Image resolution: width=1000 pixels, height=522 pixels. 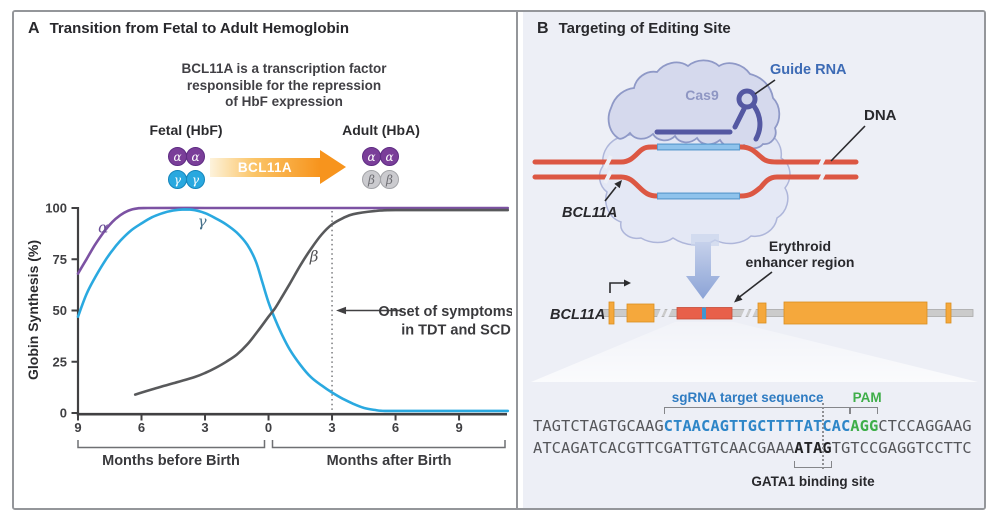 What do you see at coordinates (848, 143) in the screenshot?
I see `dna-pointer` at bounding box center [848, 143].